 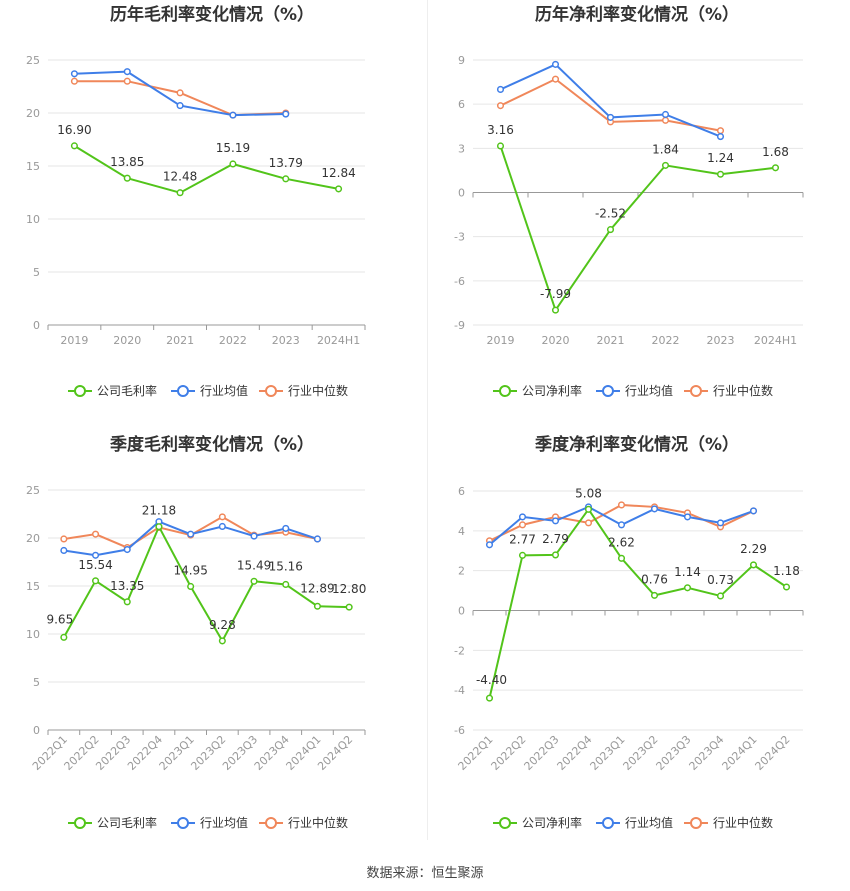 What do you see at coordinates (36, 730) in the screenshot?
I see `y-tick-label: 0` at bounding box center [36, 730].